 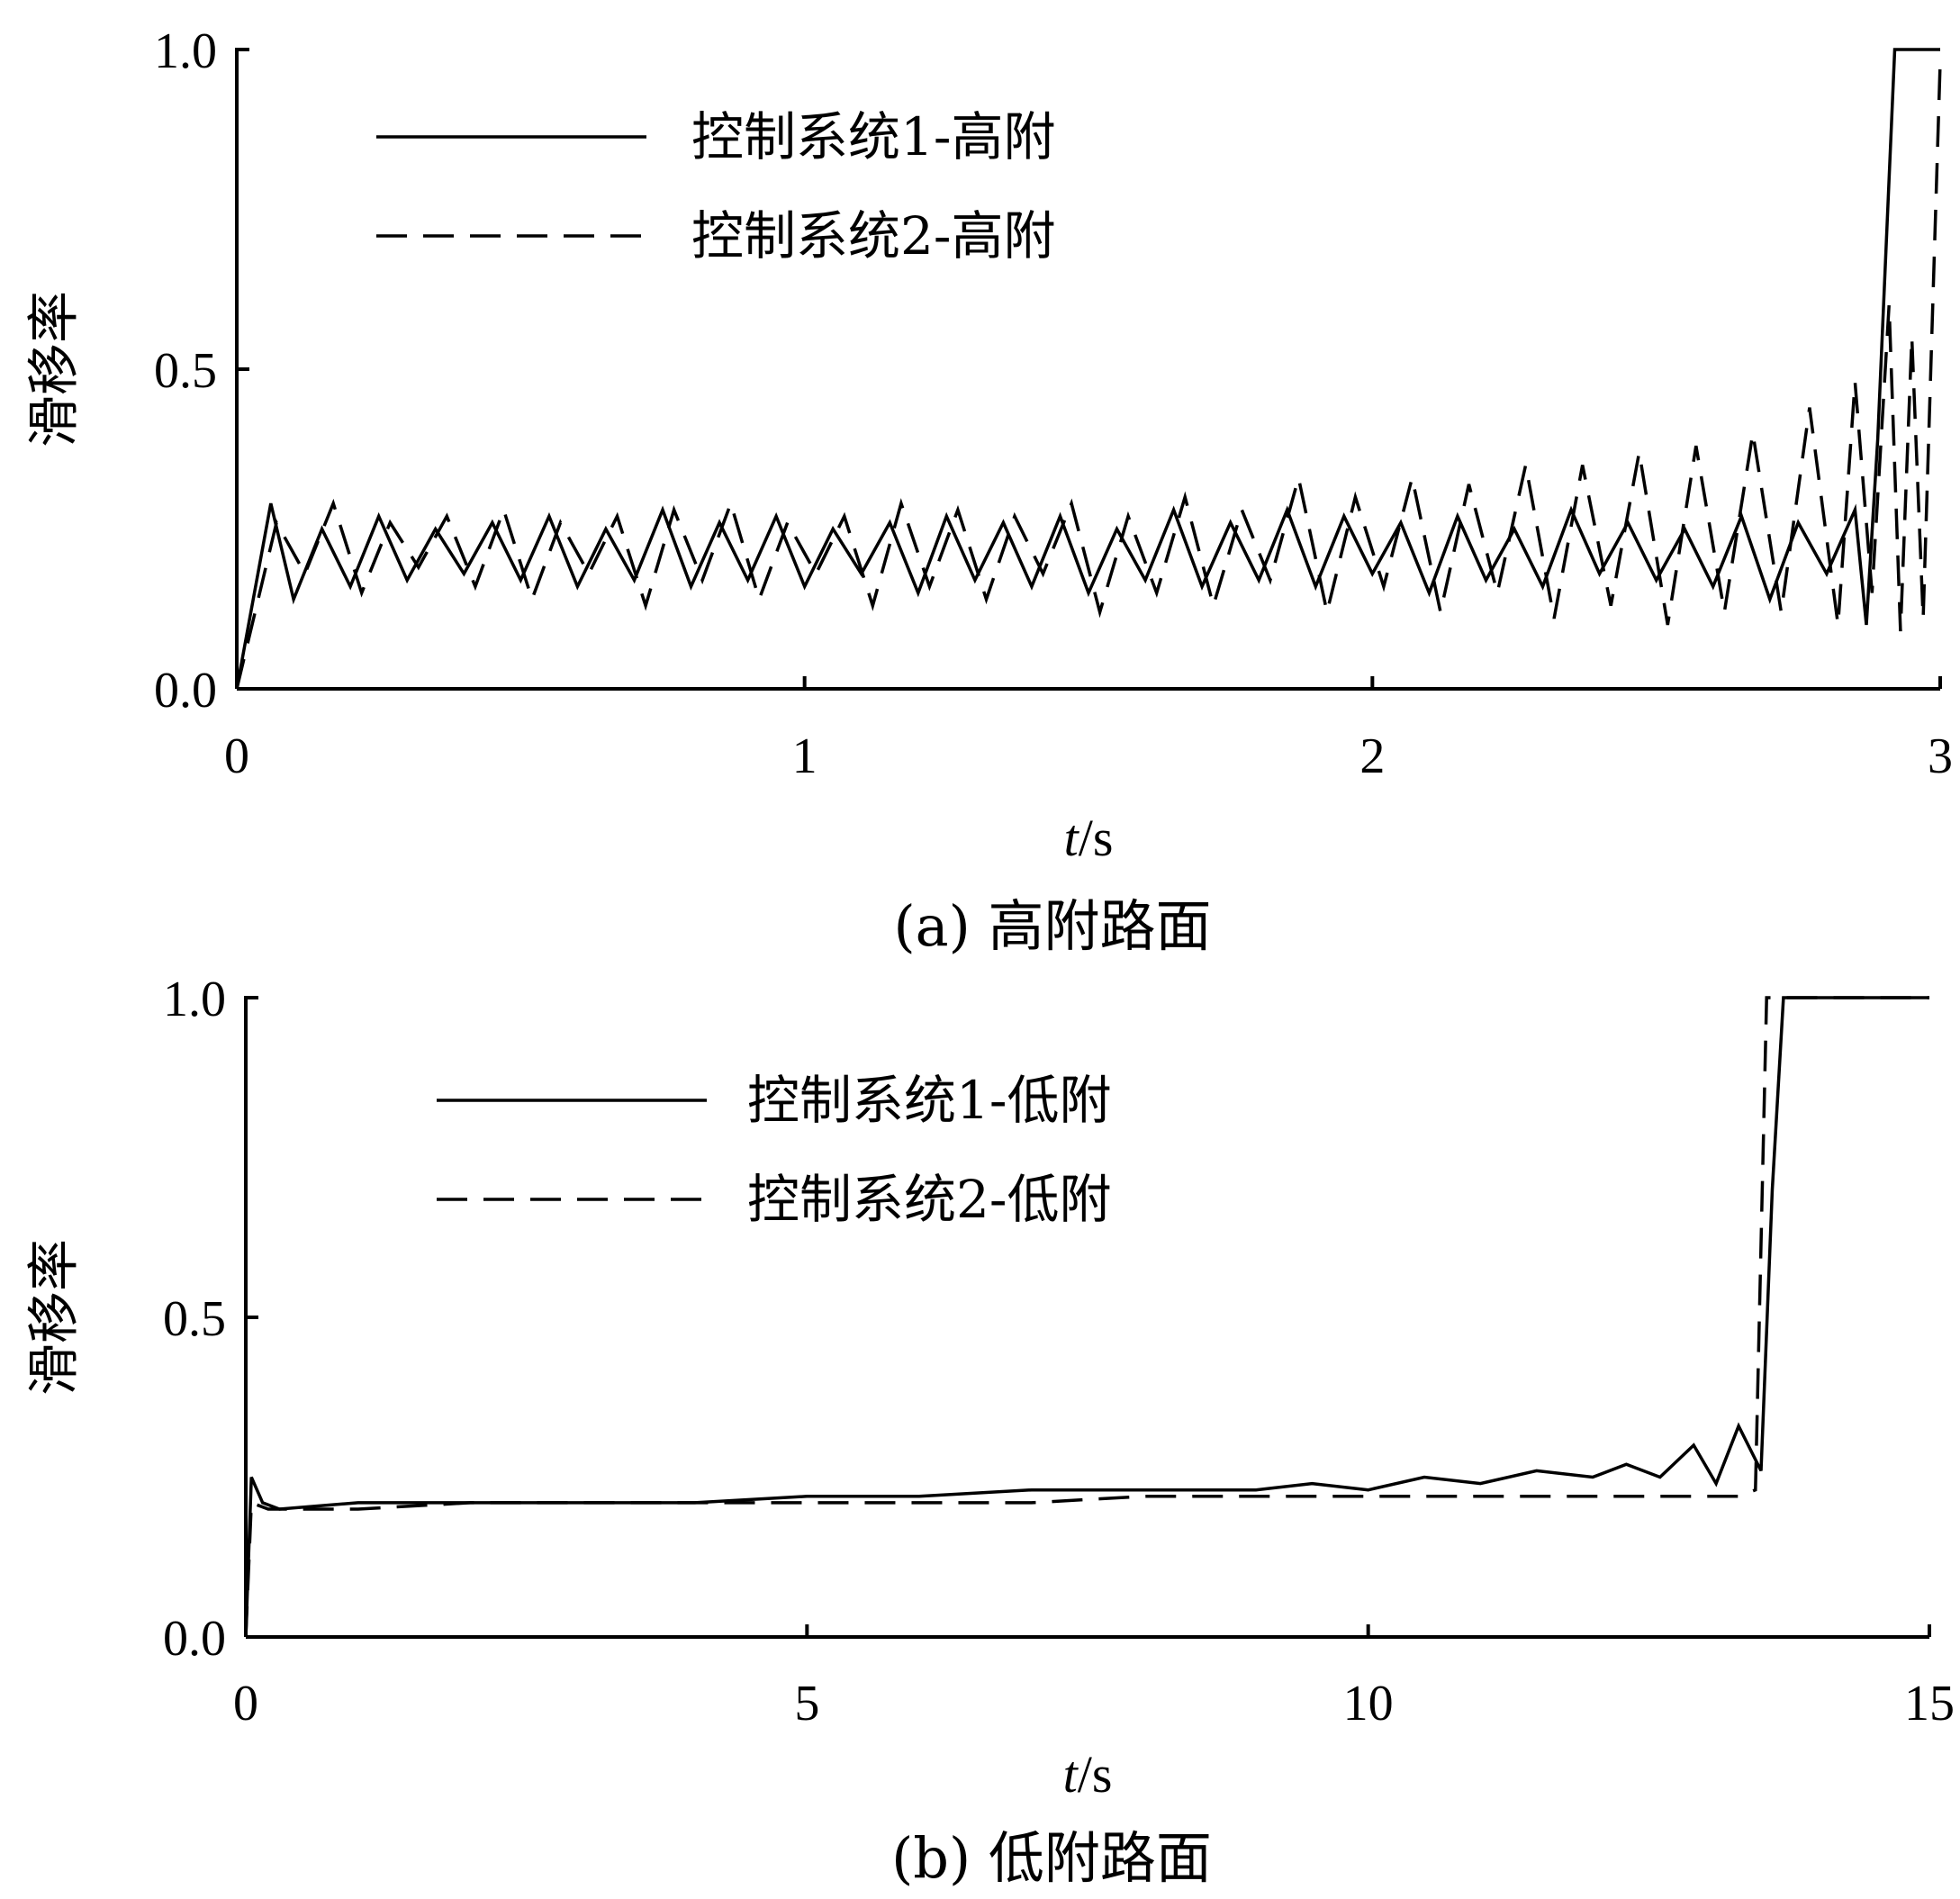 What do you see at coordinates (1929, 1704) in the screenshot?
I see `x-tick-label: 15` at bounding box center [1929, 1704].